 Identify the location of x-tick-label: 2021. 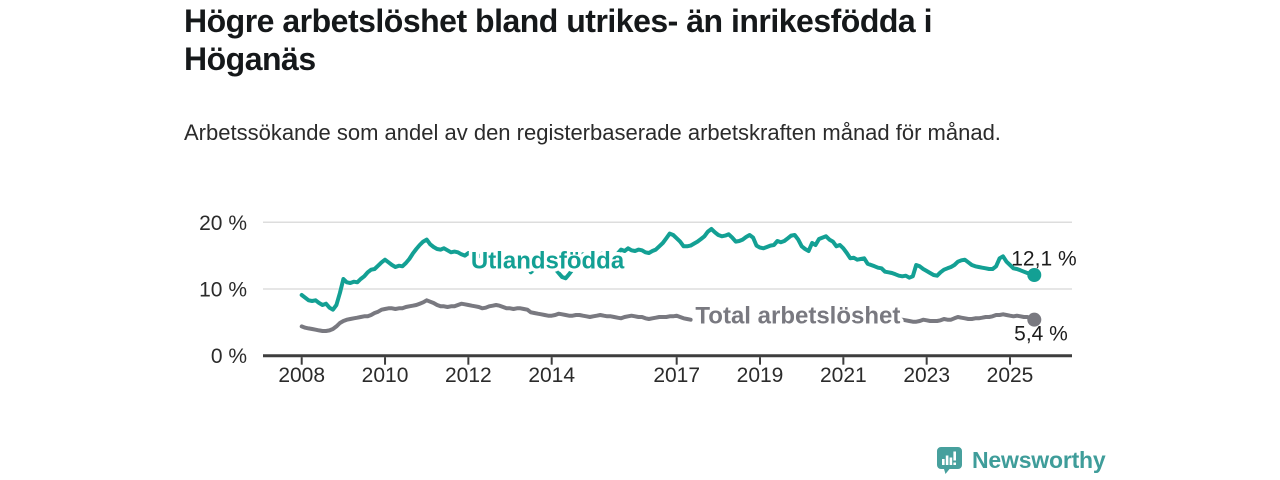
(843, 375).